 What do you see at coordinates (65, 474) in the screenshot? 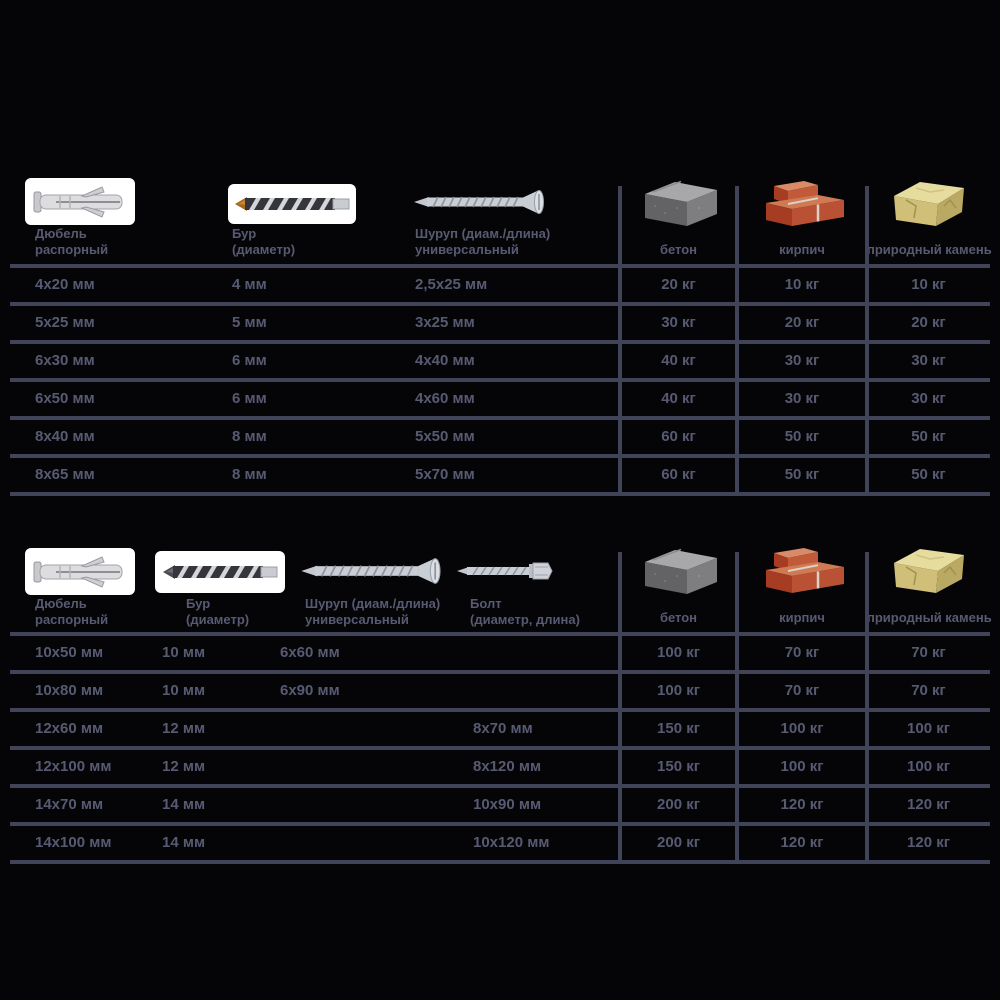
I see `cell-dowel-size: 8x65 мм` at bounding box center [65, 474].